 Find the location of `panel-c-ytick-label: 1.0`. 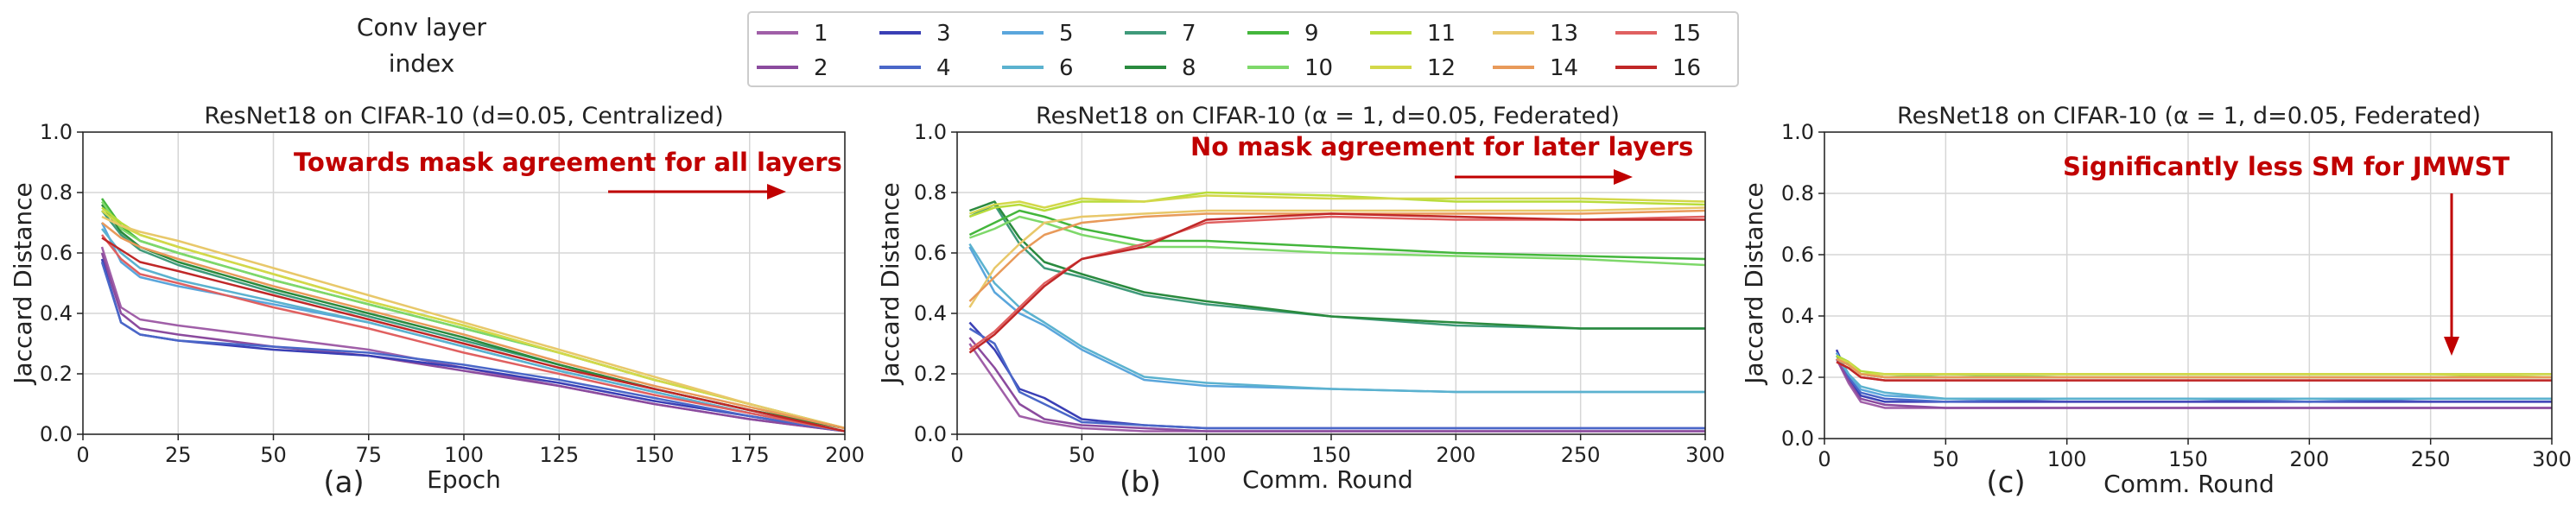

panel-c-ytick-label: 1.0 is located at coordinates (1797, 132).